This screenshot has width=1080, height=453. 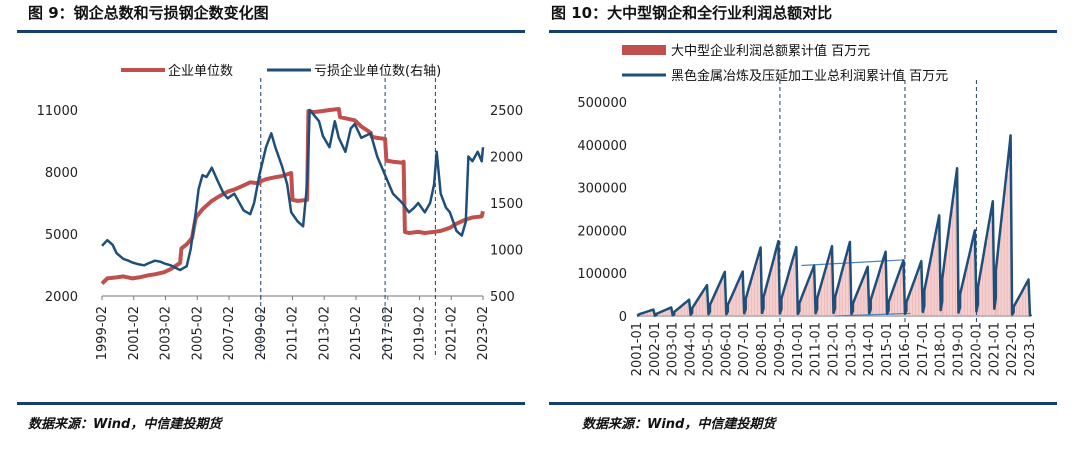 I want to click on enterprise-count-line, so click(x=292, y=196).